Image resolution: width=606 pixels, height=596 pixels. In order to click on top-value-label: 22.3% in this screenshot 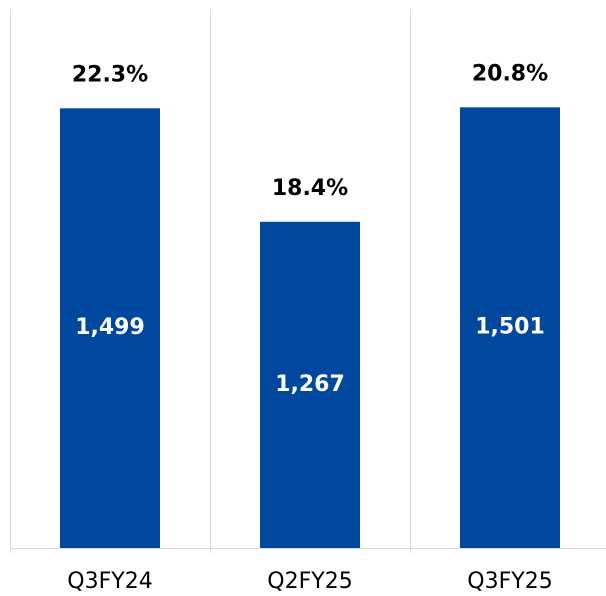, I will do `click(110, 74)`.